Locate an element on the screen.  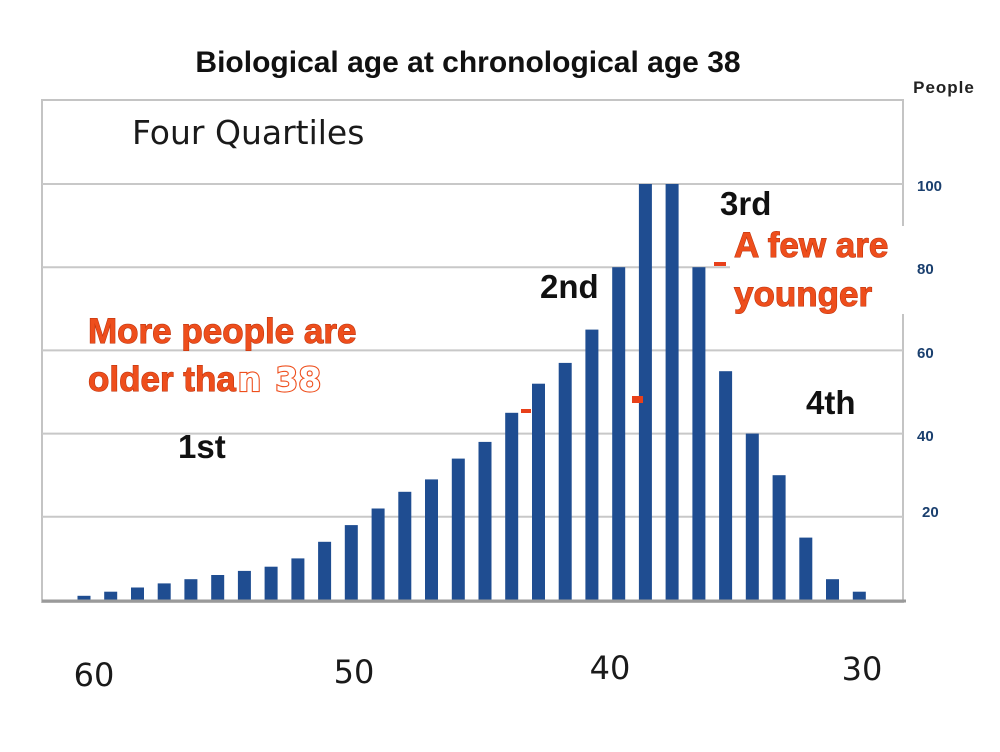
annotation-younger-line1: A few are is located at coordinates (811, 245).